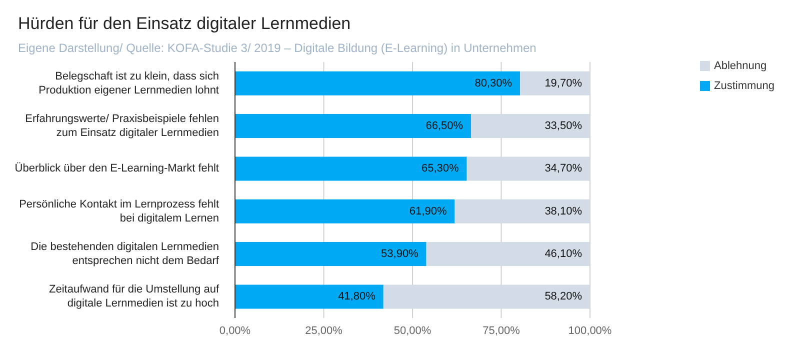 The width and height of the screenshot is (800, 344). I want to click on chart-subtitle: Eigene Darstellung/ Quelle: KOFA-Studie 3/ 2019 – Digitale Bildung (E-Learning) in Unternehmen, so click(277, 48).